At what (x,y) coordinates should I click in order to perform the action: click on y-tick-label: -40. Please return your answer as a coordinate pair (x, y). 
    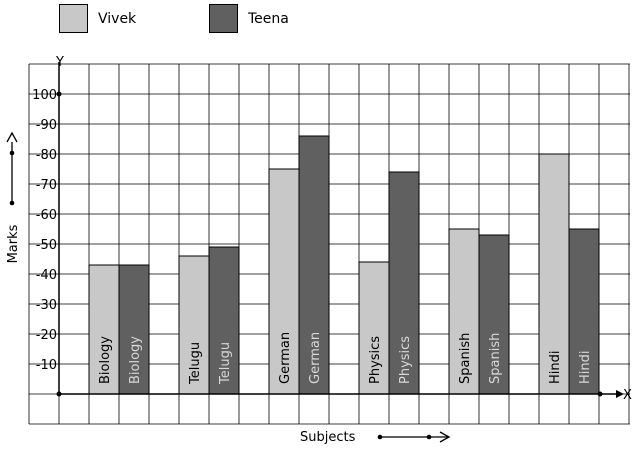
    Looking at the image, I should click on (46, 275).